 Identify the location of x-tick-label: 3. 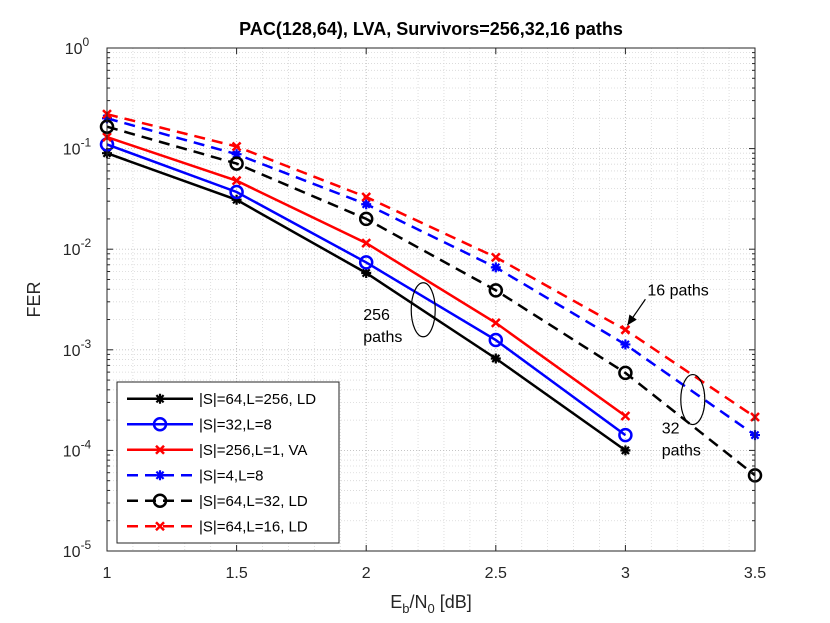
(625, 573).